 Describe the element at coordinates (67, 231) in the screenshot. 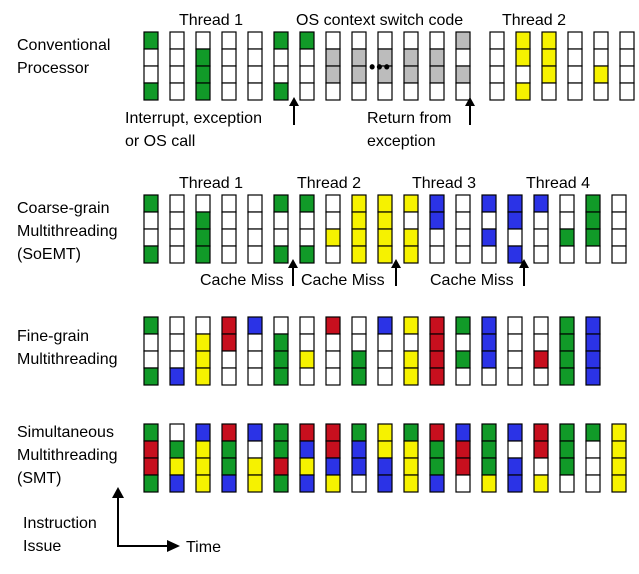

I see `row-label-coarse-grain: Coarse-grain Multithreading (SoEMT)` at that location.